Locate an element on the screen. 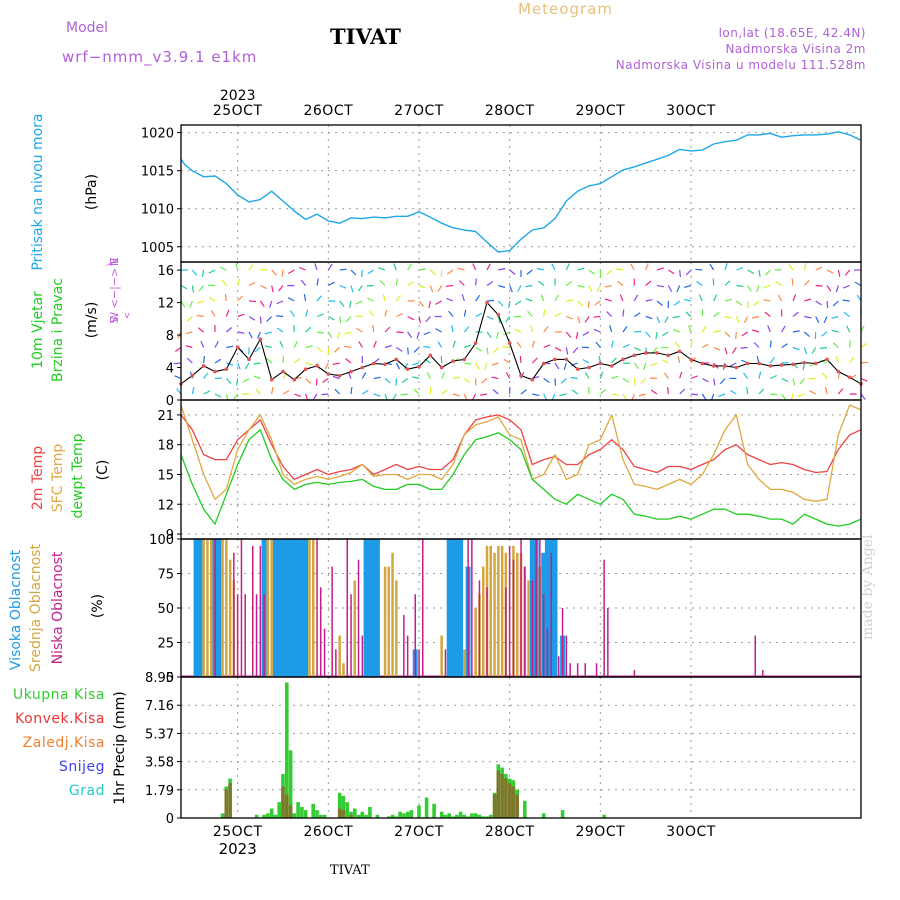 The height and width of the screenshot is (900, 900). model-label: Model is located at coordinates (87, 28).